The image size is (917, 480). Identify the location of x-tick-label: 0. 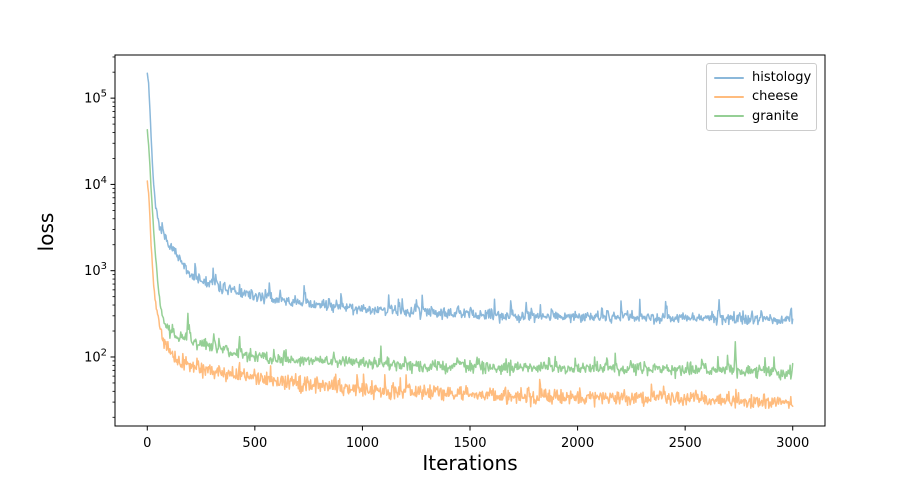
(147, 443).